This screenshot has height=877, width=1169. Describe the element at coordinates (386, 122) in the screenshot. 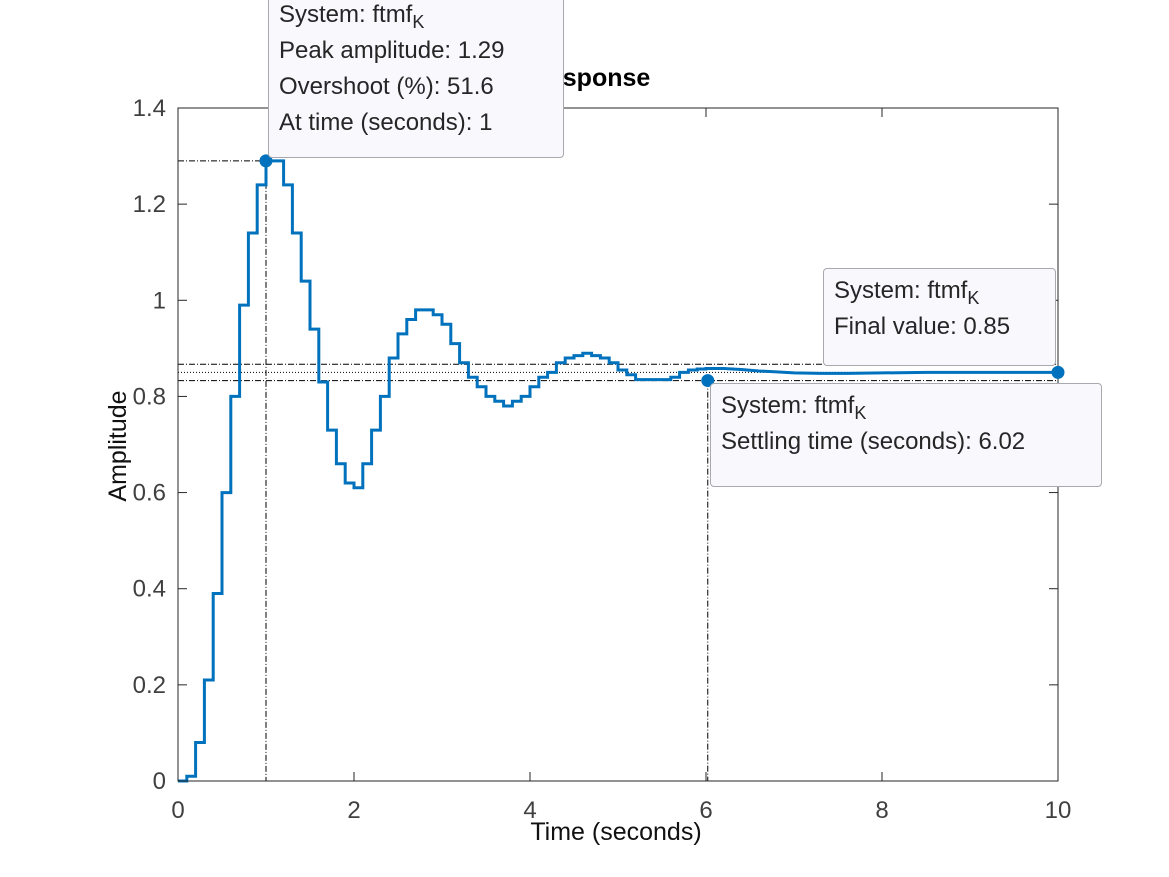

I see `peak-datatip-time: At time (seconds): 1` at that location.